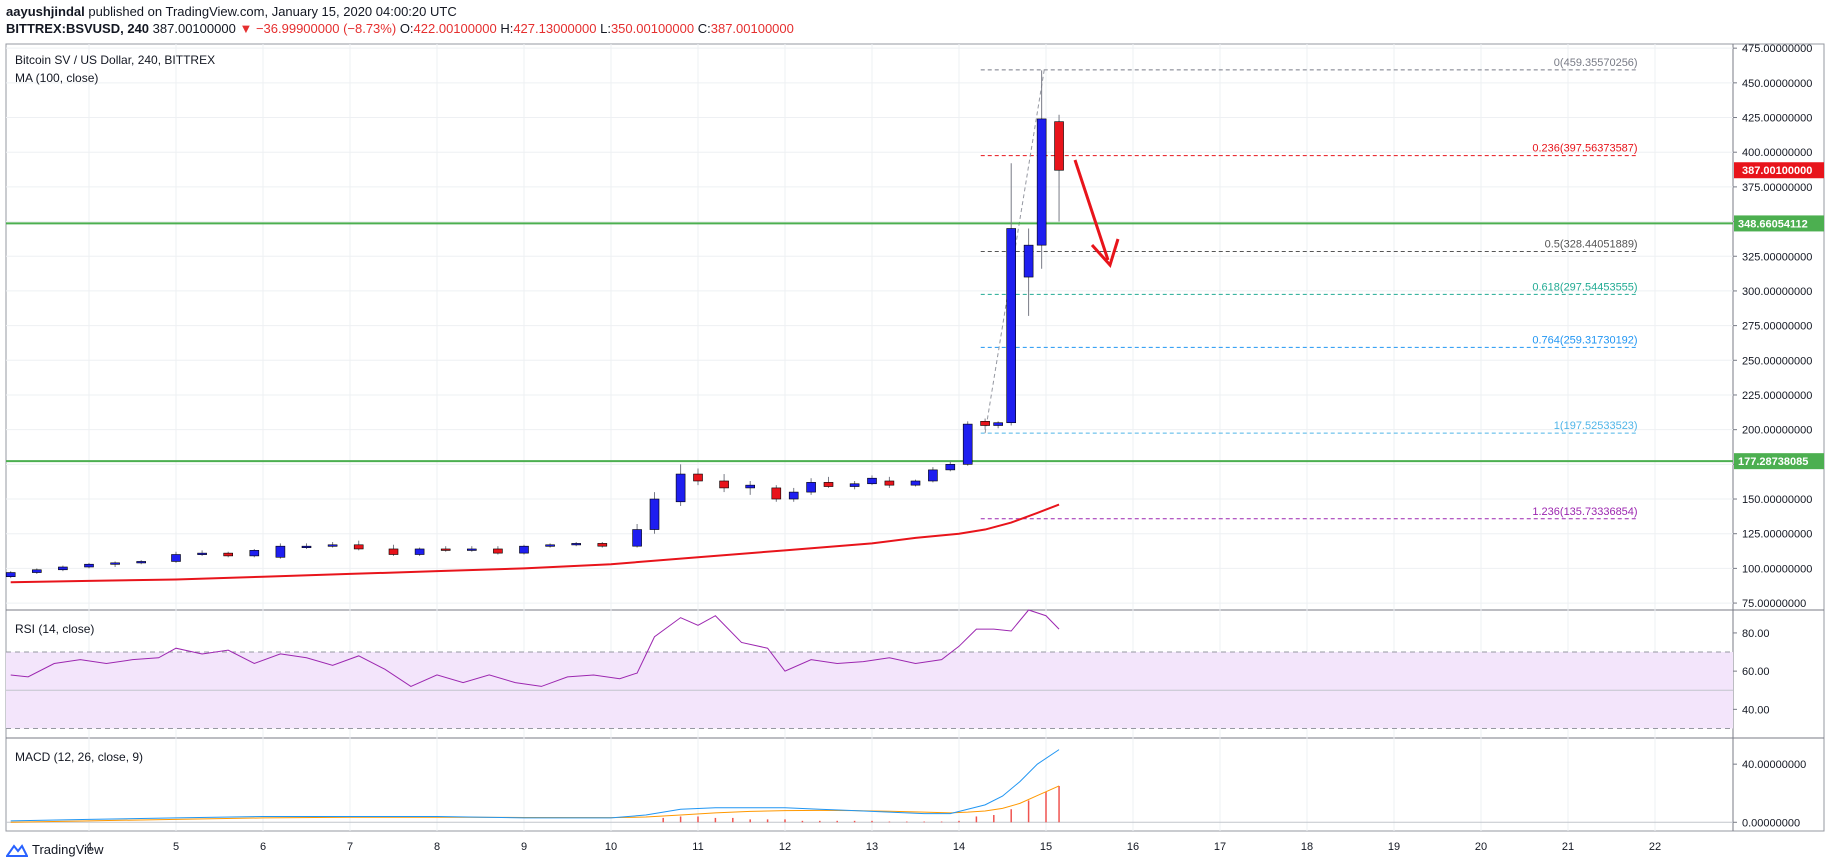 The height and width of the screenshot is (868, 1828). What do you see at coordinates (246, 28) in the screenshot?
I see `down-arrow-icon: ▼` at bounding box center [246, 28].